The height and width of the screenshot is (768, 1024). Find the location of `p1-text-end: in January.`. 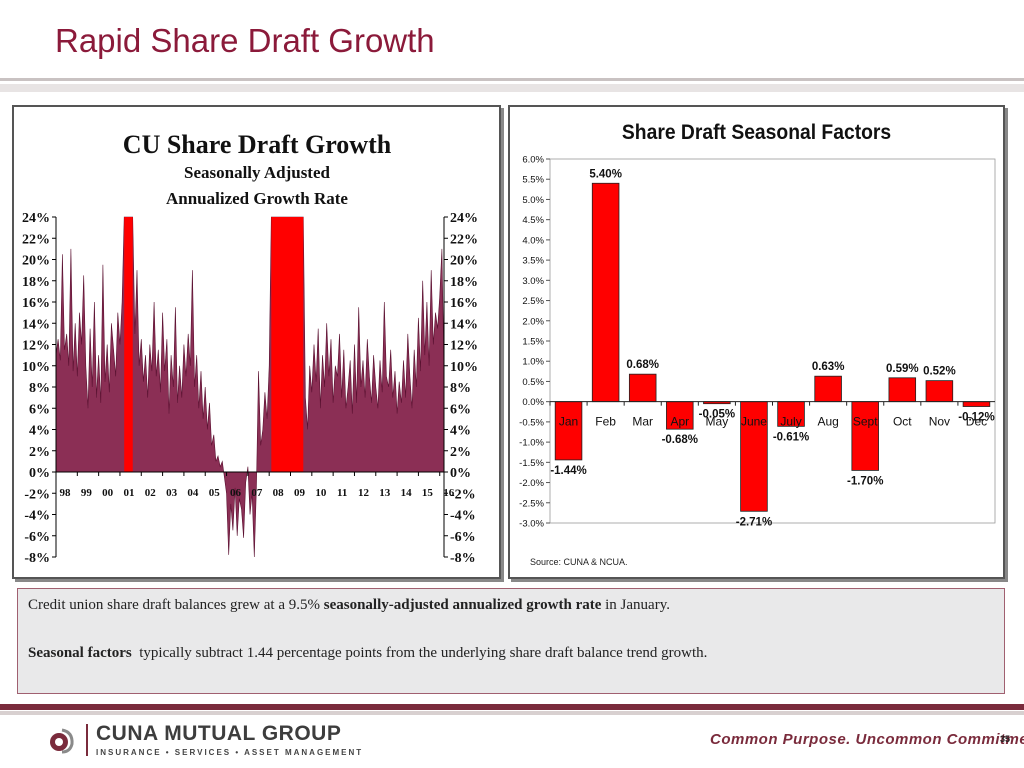

p1-text-end: in January. is located at coordinates (635, 605).